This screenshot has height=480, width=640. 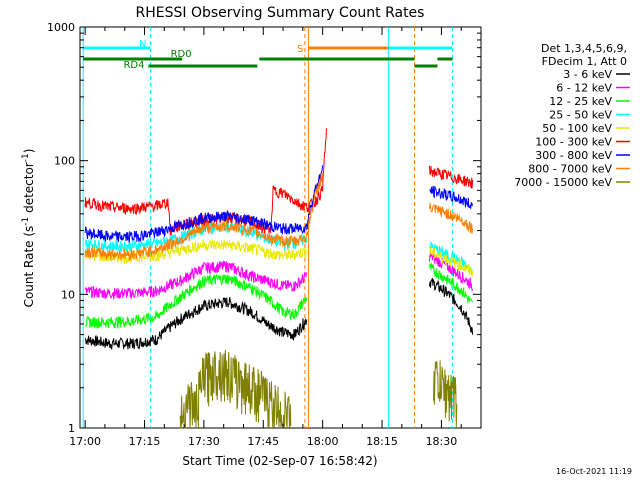 What do you see at coordinates (26, 157) in the screenshot?
I see `y-axis-label-sup2: -1` at bounding box center [26, 157].